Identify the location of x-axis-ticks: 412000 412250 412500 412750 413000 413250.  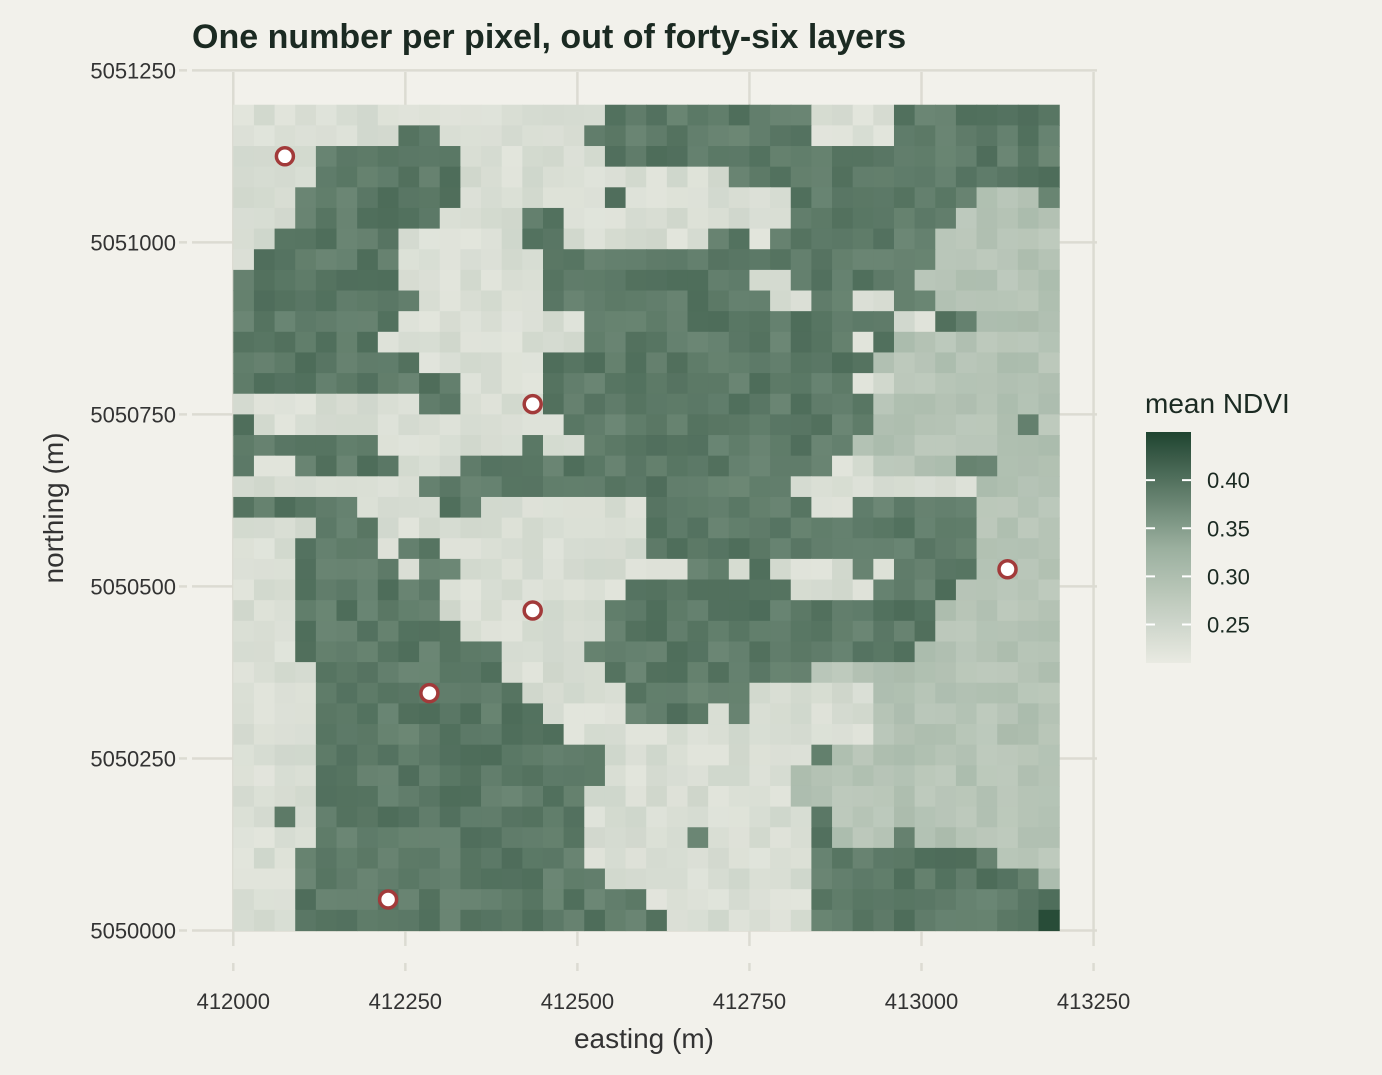
(663, 988).